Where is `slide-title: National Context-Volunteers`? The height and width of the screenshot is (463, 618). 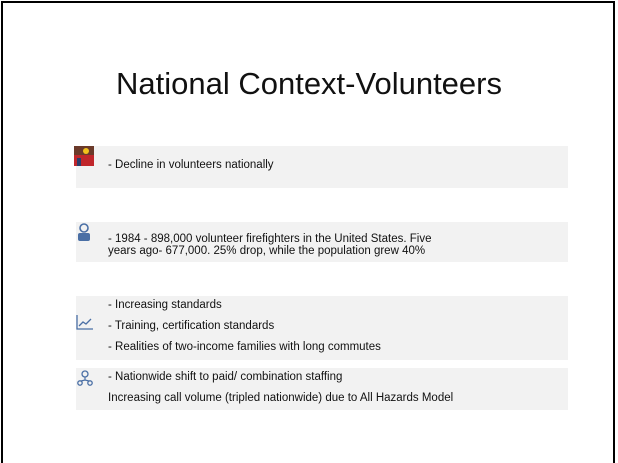 slide-title: National Context-Volunteers is located at coordinates (308, 83).